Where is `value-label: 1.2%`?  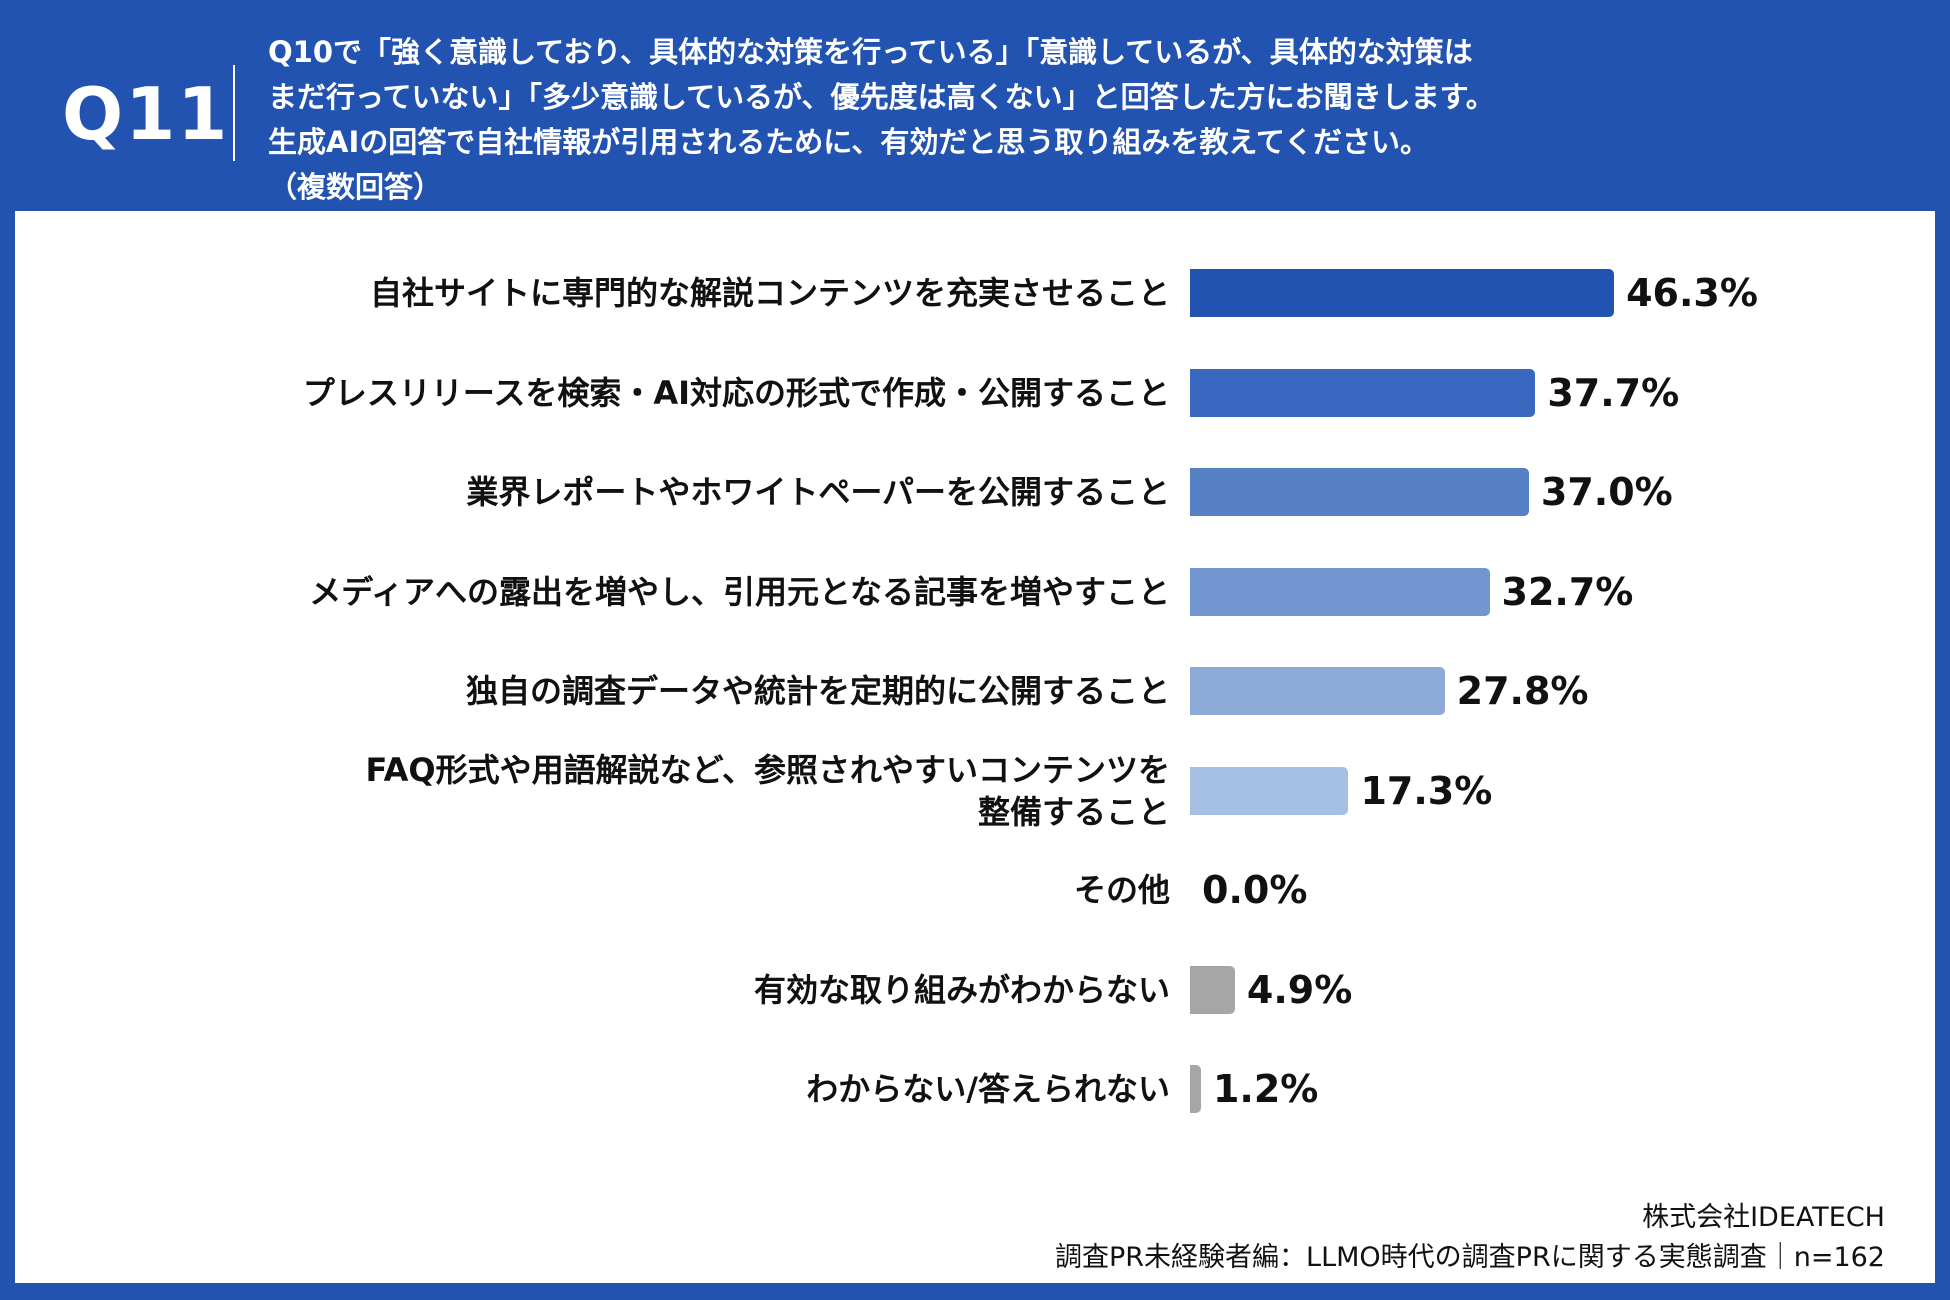
value-label: 1.2% is located at coordinates (1265, 1089).